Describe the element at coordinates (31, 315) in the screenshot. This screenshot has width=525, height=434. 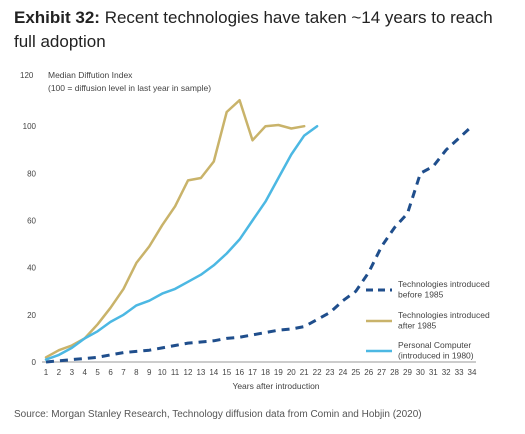
I see `y-tick-label: 20` at that location.